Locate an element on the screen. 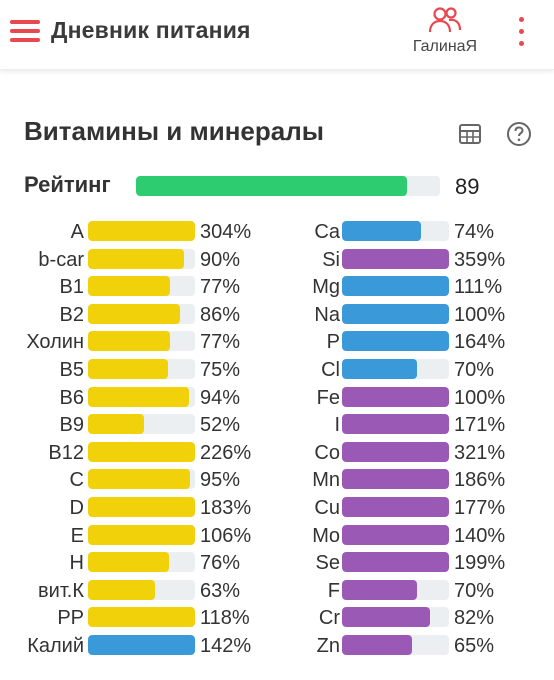 The image size is (554, 680). profile-button: ГалинаЯ is located at coordinates (445, 35).